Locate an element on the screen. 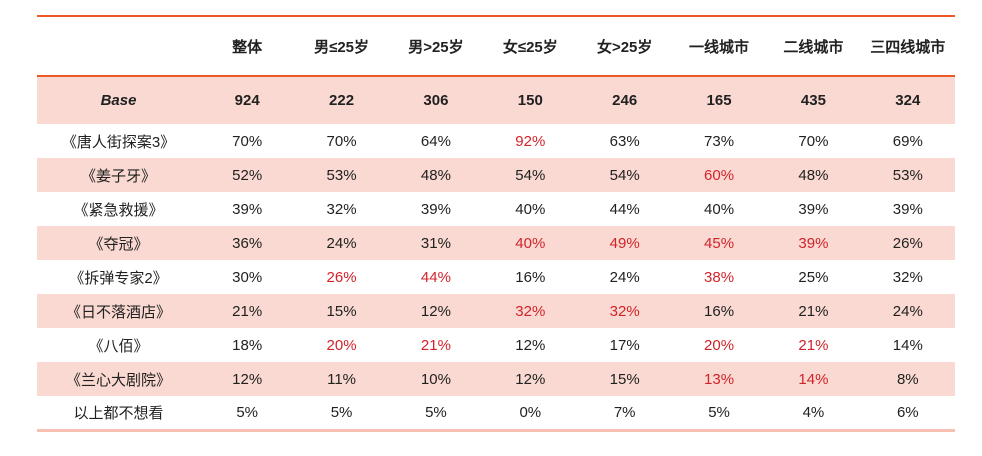  base-cell: 924 is located at coordinates (247, 100).